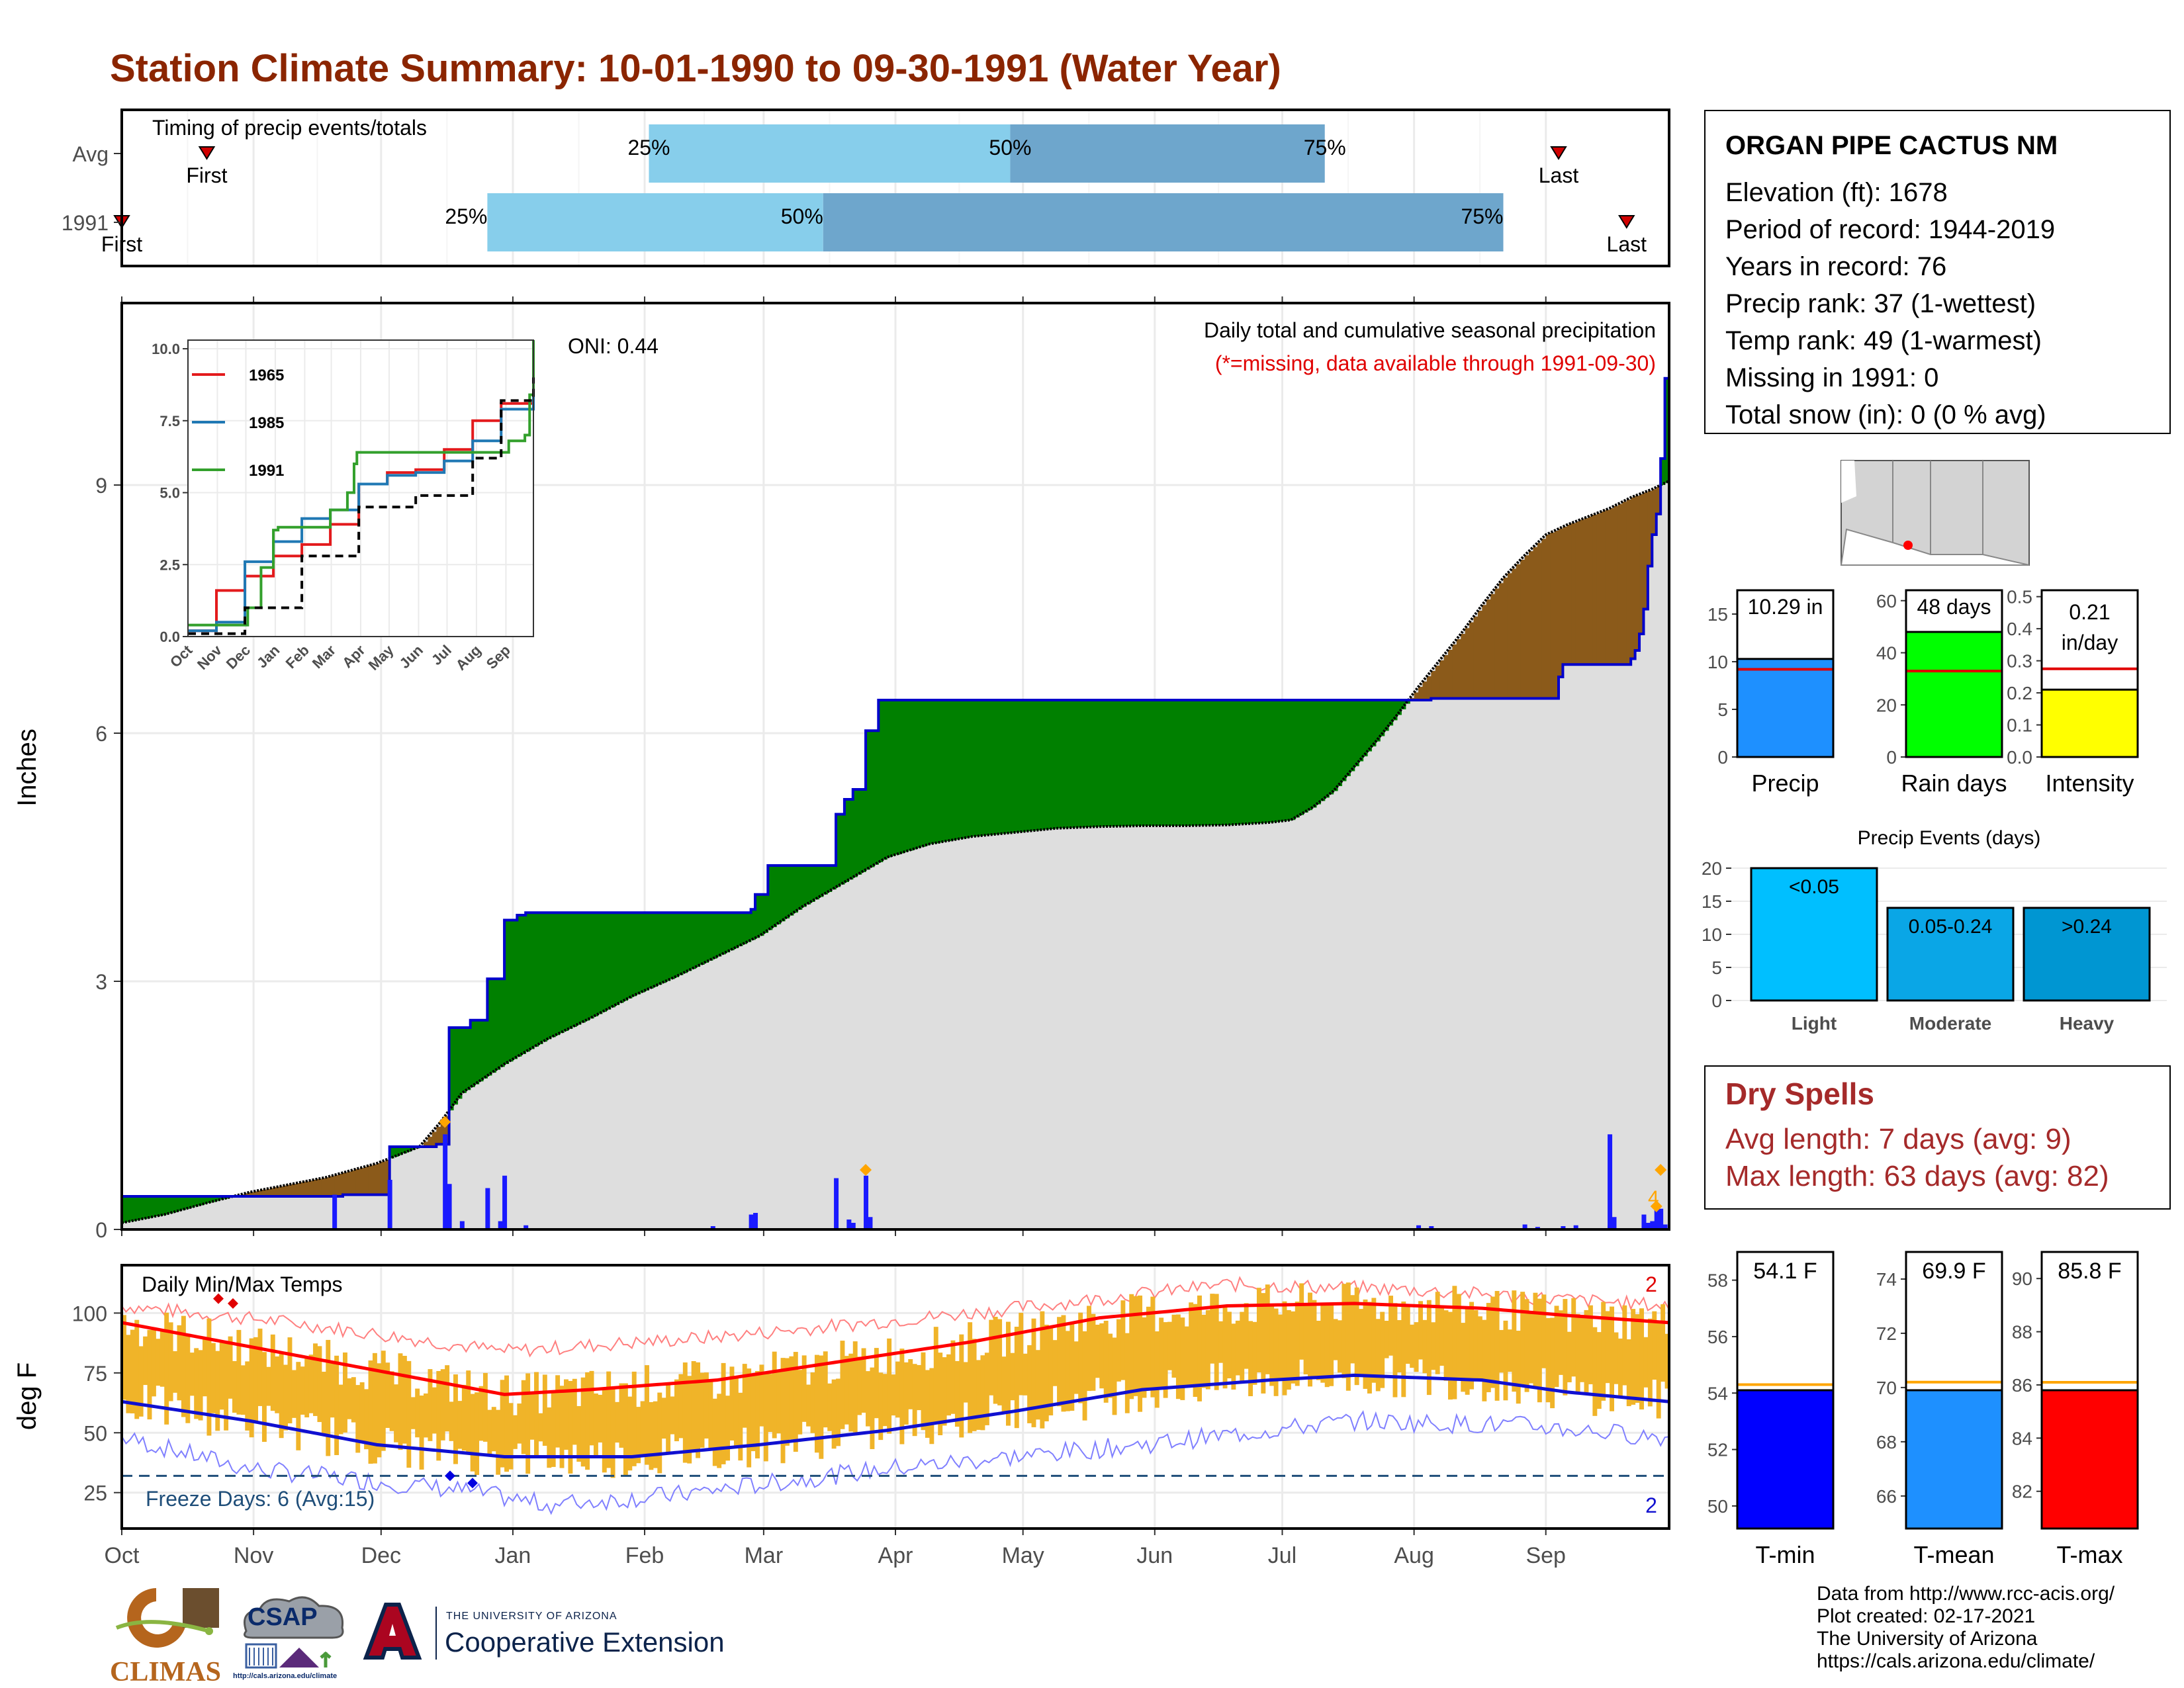  I want to click on dry-spells-max: Max length: 63 days (avg: 82), so click(1917, 1176).